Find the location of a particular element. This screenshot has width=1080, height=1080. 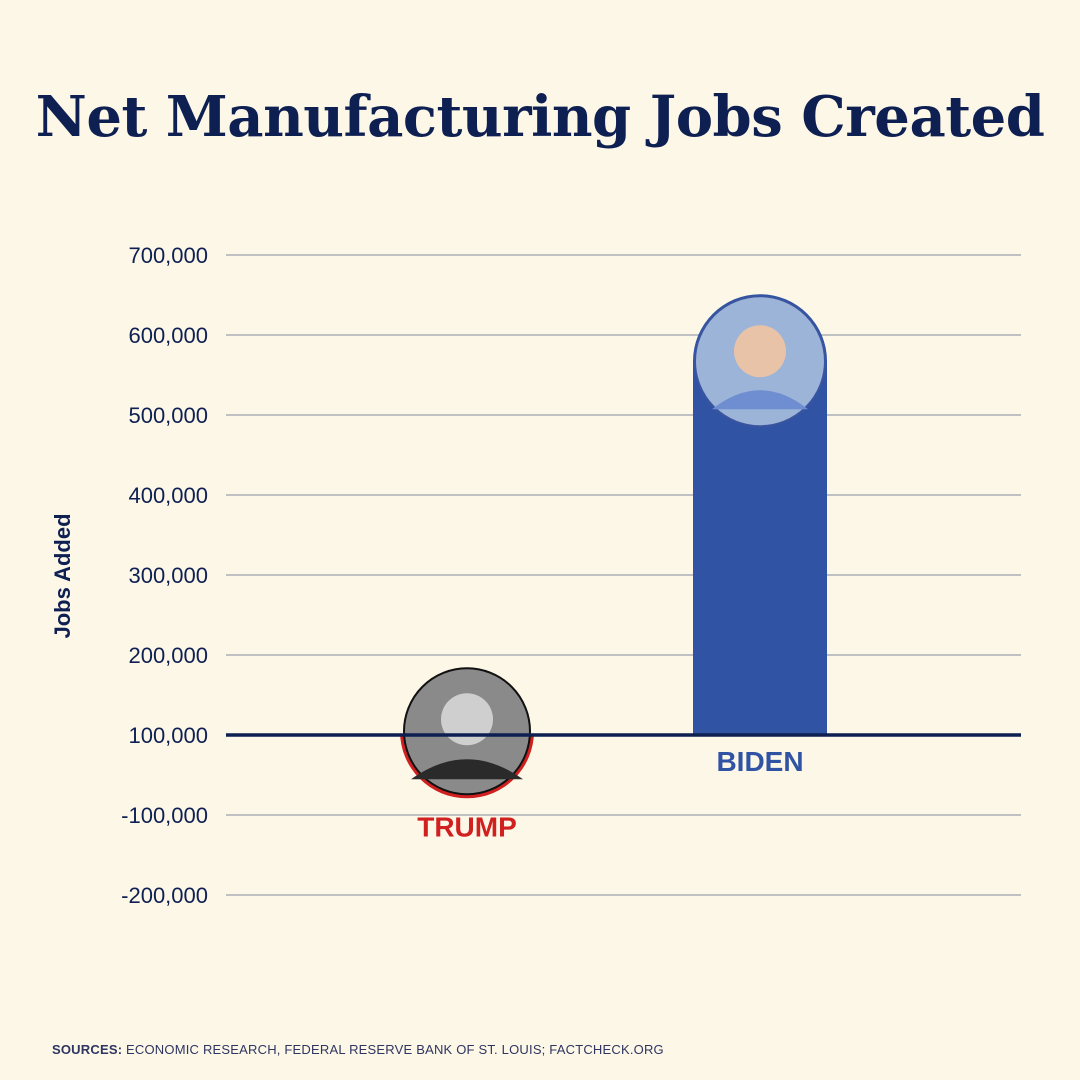

y-tick-label: 700,000 is located at coordinates (168, 255).